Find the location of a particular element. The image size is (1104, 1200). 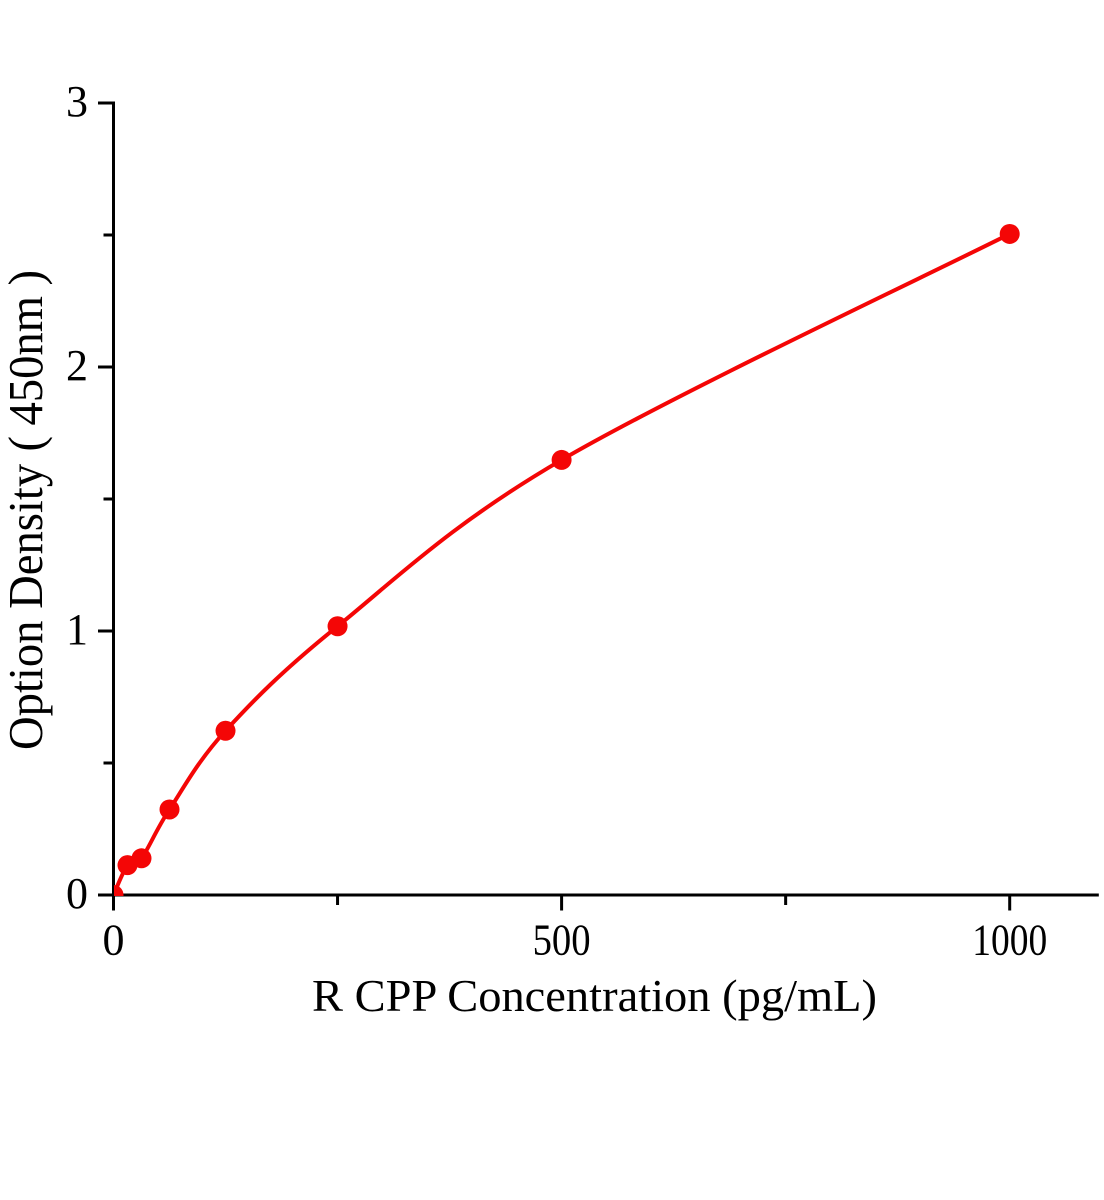

x-axis-title: R CPP Concentration (pg/mL) is located at coordinates (594, 995).